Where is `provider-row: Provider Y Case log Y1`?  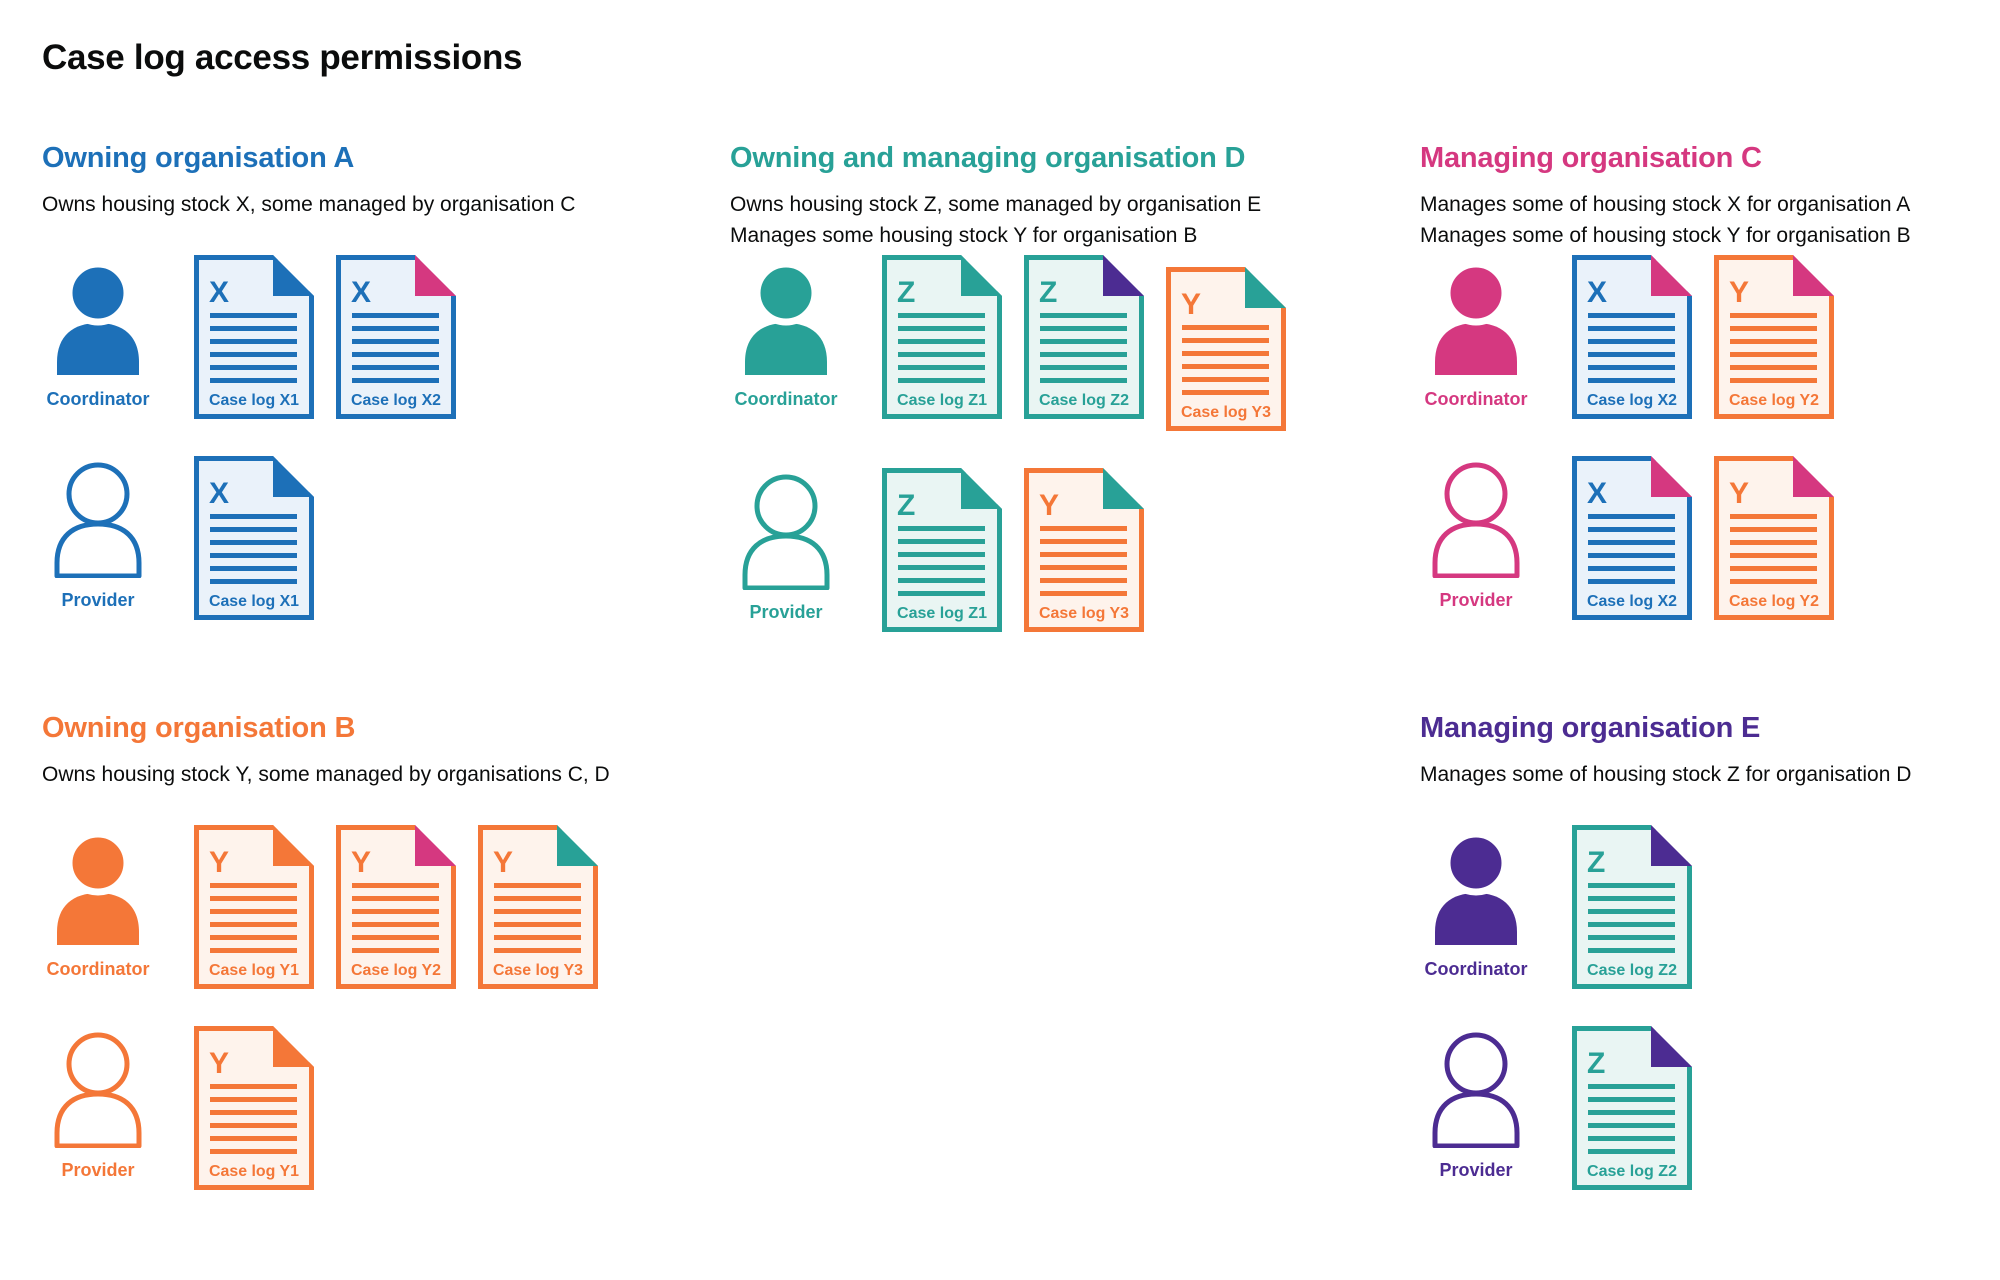 provider-row: Provider Y Case log Y1 is located at coordinates (372, 1110).